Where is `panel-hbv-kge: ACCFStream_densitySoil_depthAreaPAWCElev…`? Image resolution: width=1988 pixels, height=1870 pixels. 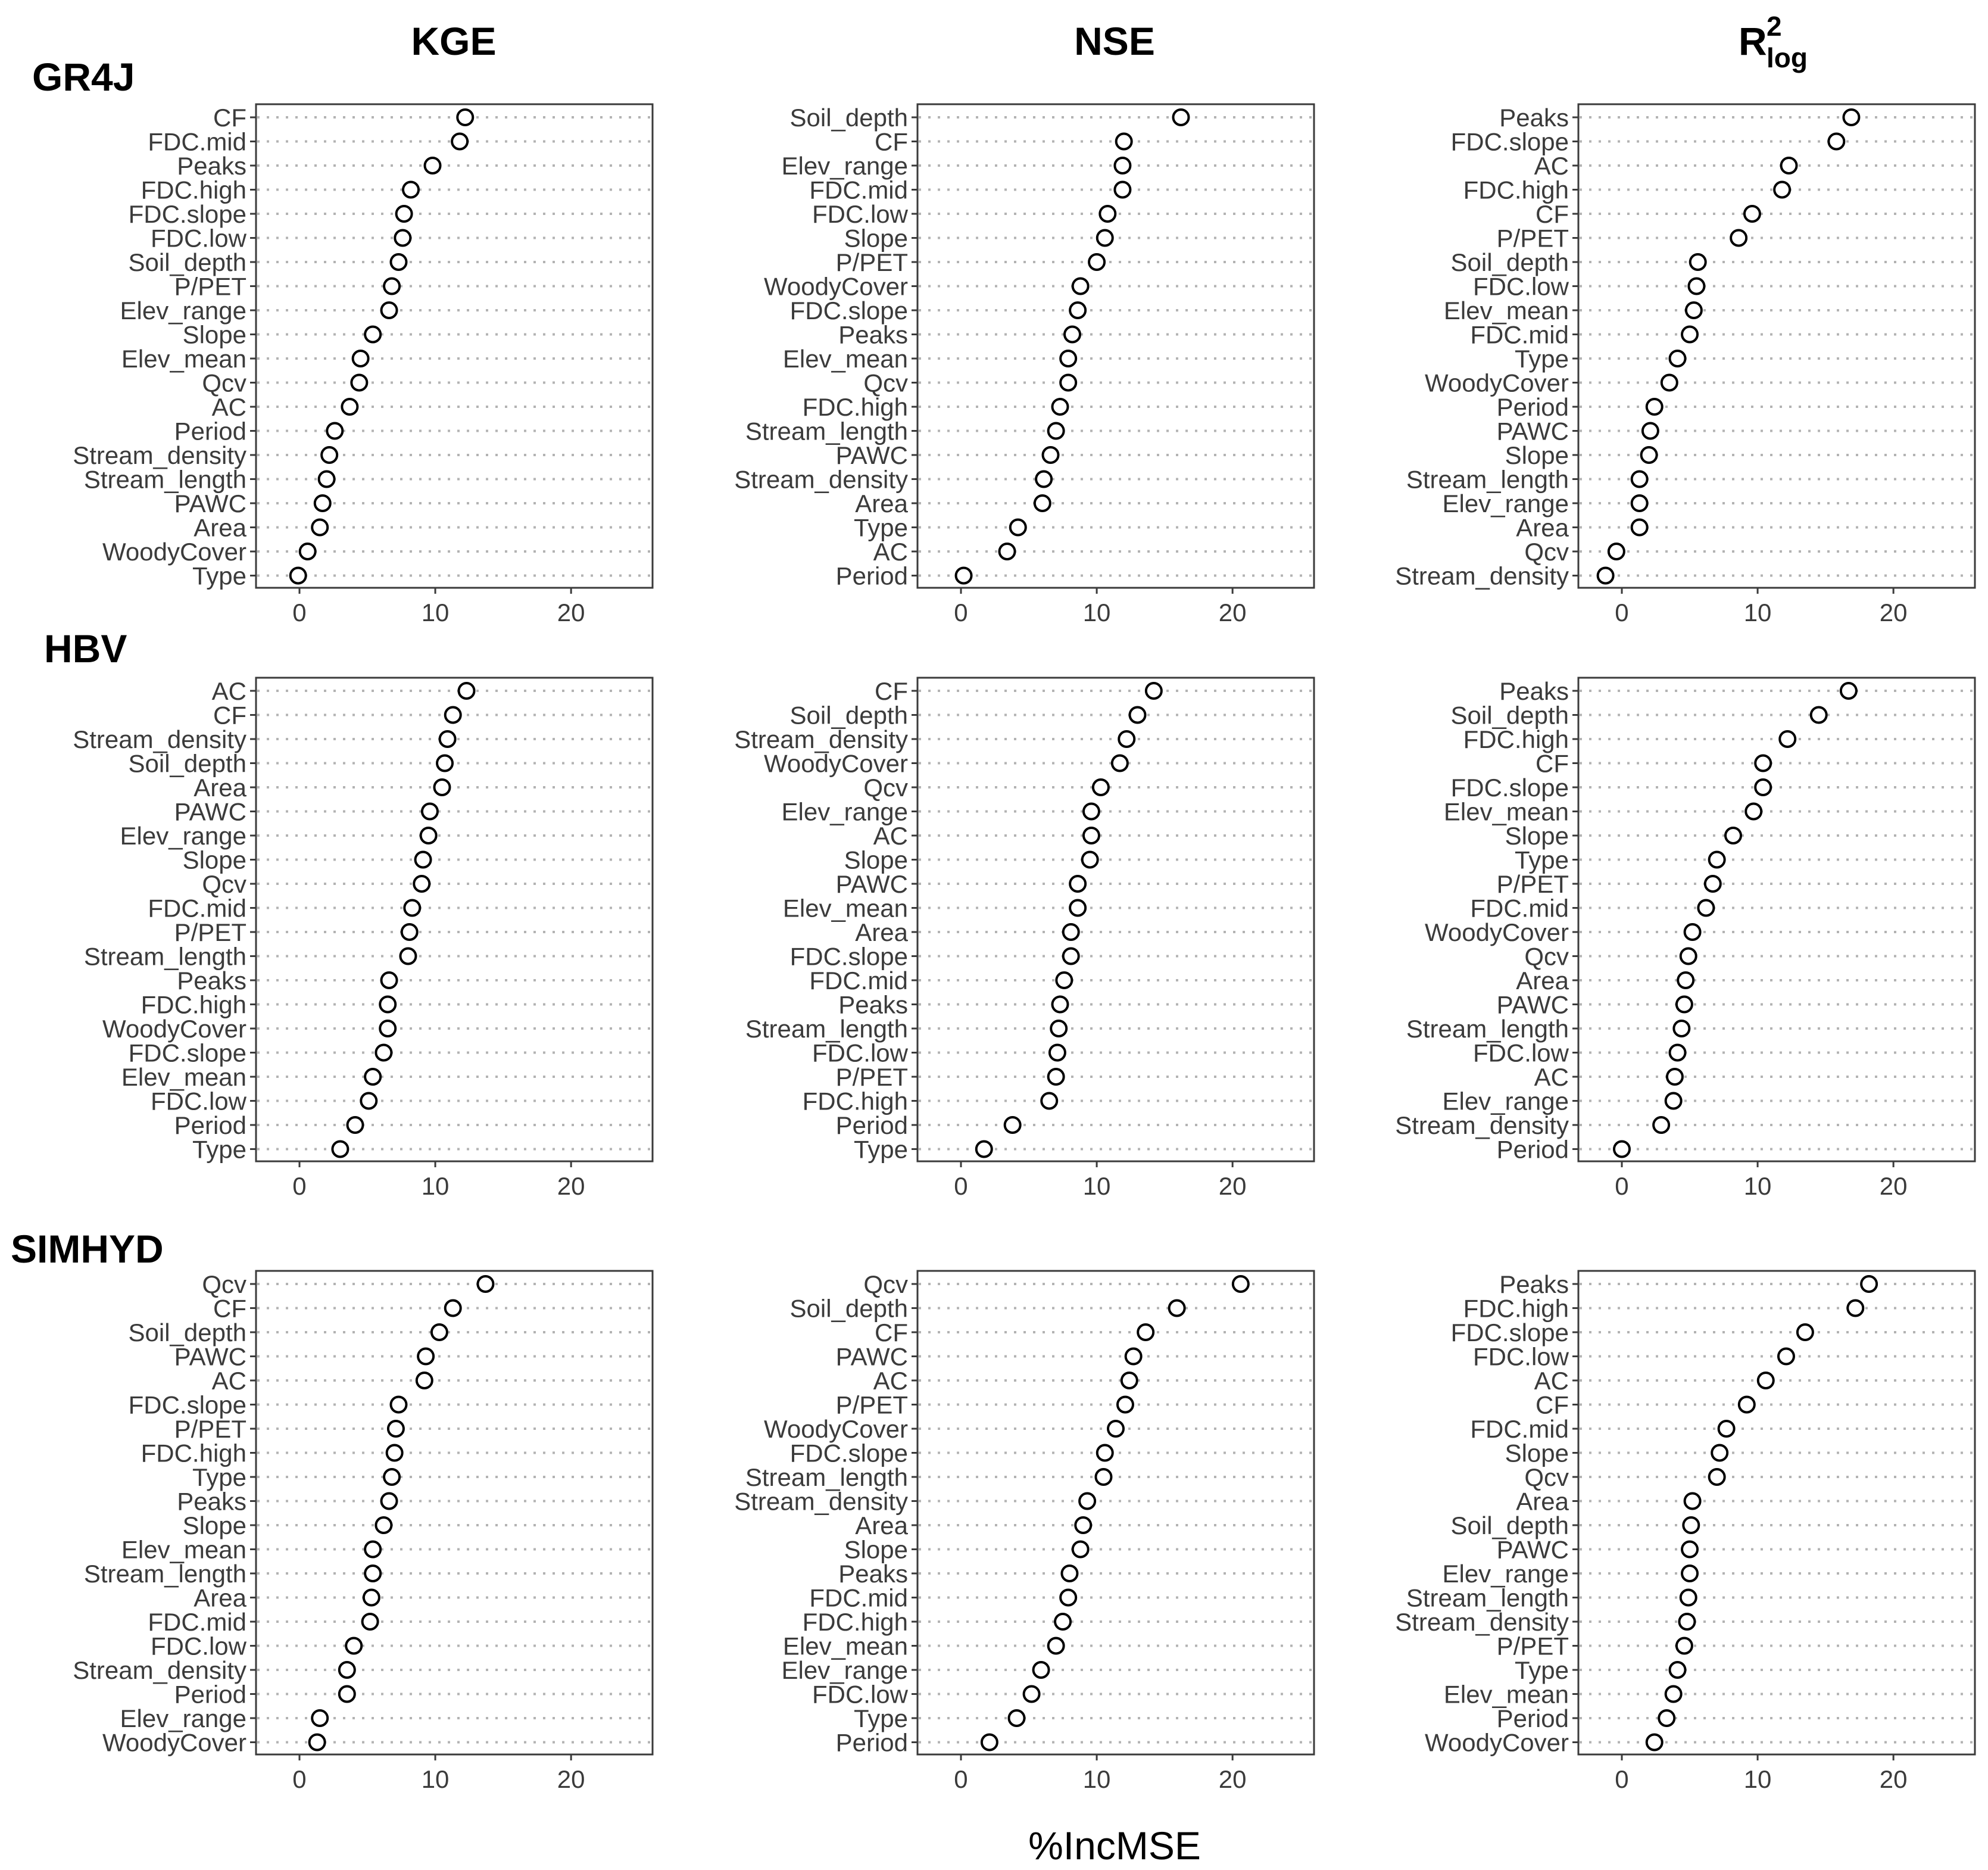
panel-hbv-kge: ACCFStream_densitySoil_depthAreaPAWCElev… is located at coordinates (364, 938).